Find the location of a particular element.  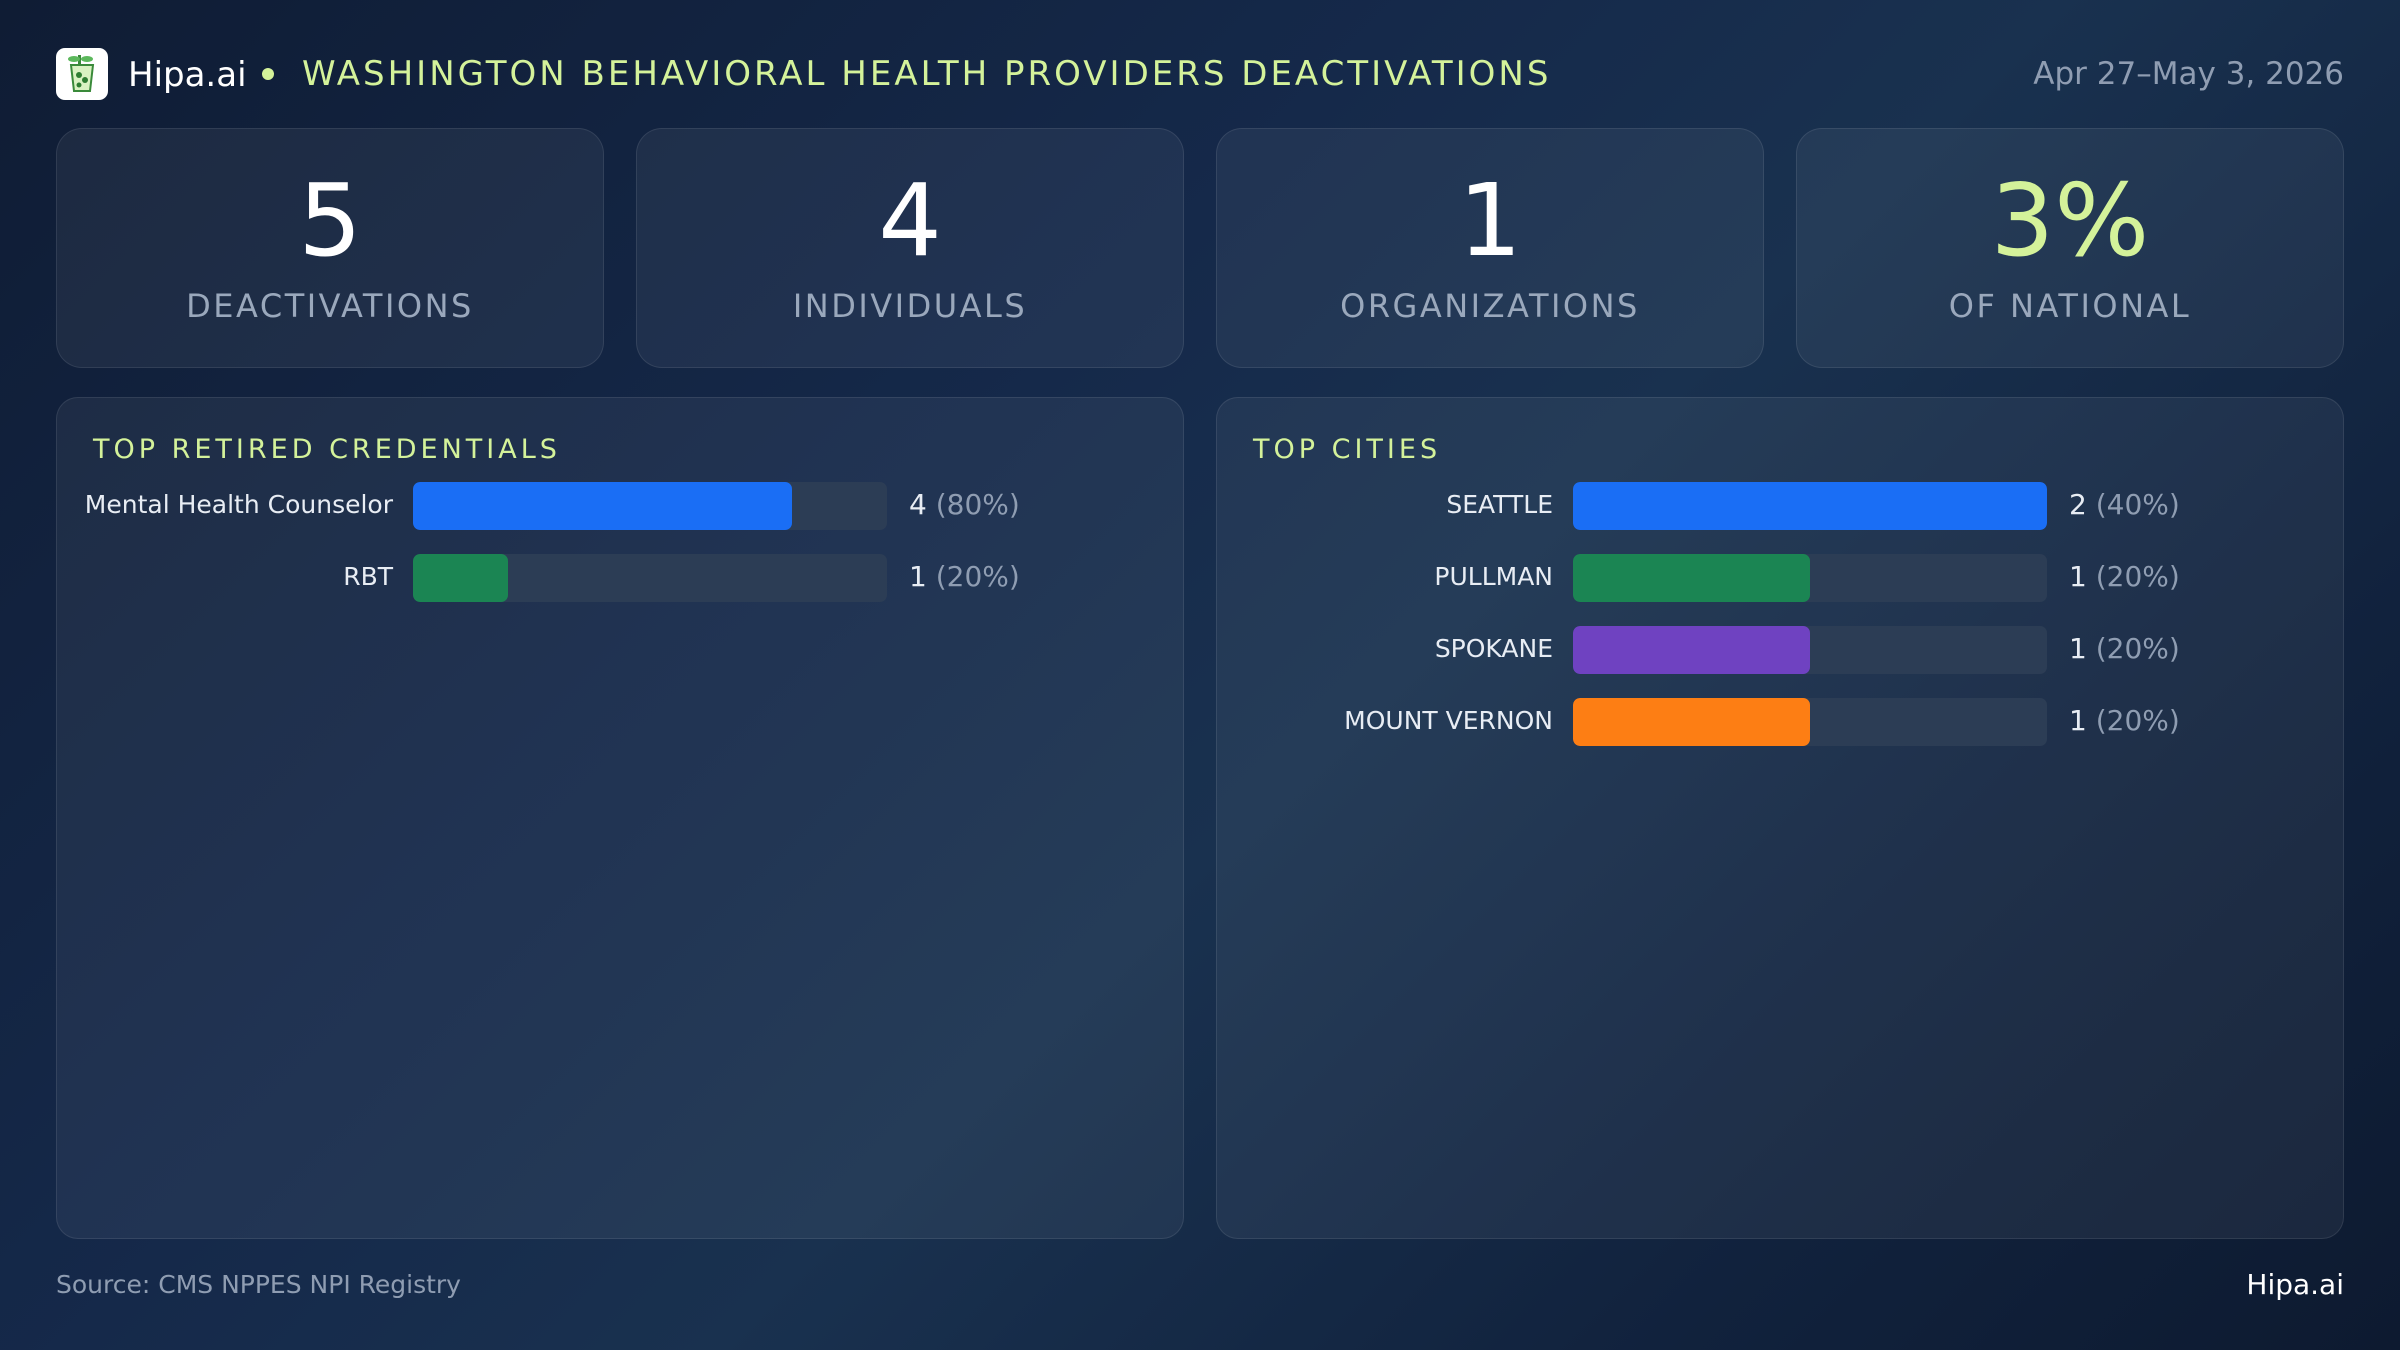

bar-row: Mental Health Counselor 4 (80%) is located at coordinates (621, 506).